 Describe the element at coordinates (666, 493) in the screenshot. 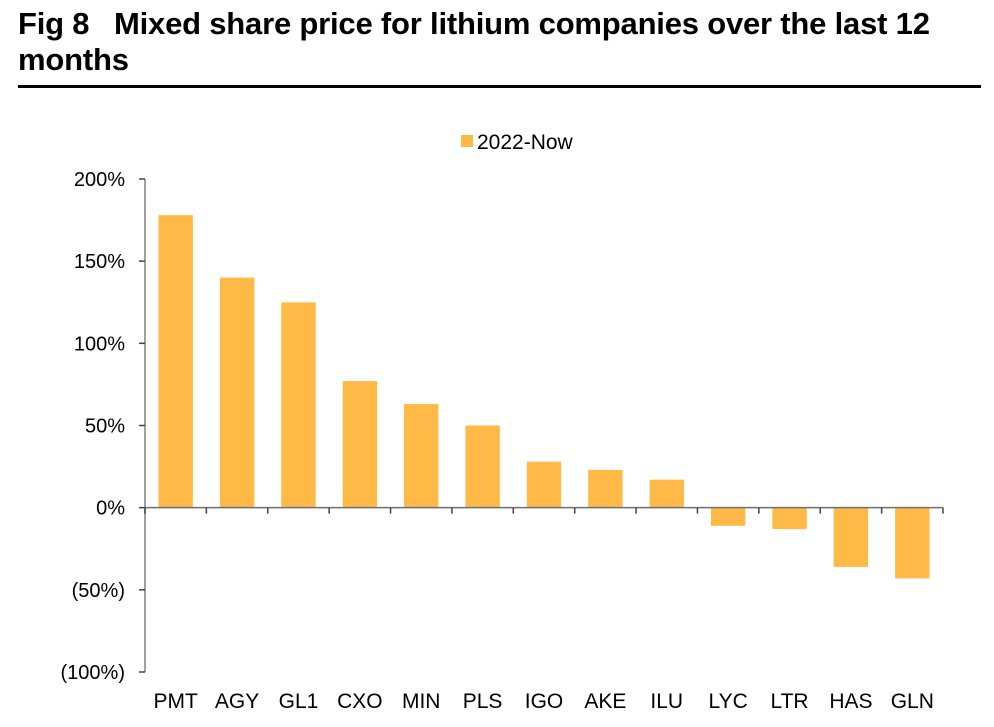

I see `bar-ilu` at that location.